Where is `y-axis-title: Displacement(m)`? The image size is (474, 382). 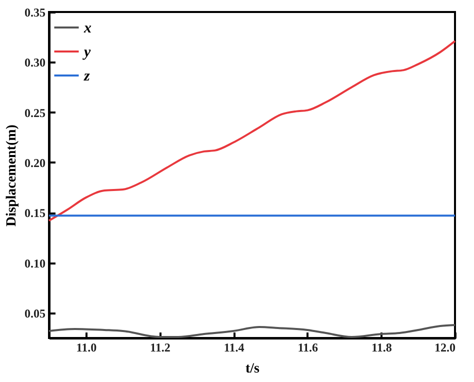 y-axis-title: Displacement(m) is located at coordinates (12, 175).